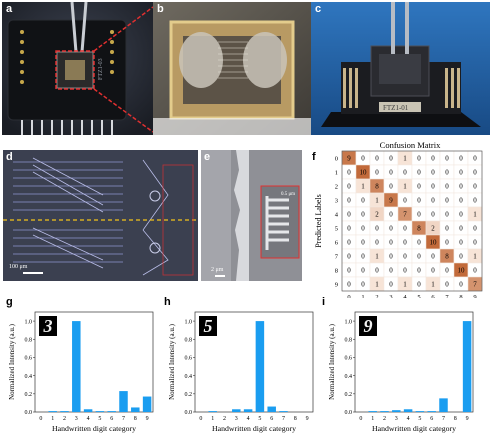  What do you see at coordinates (88, 419) in the screenshot?
I see `x-tick-label: 4` at bounding box center [88, 419].